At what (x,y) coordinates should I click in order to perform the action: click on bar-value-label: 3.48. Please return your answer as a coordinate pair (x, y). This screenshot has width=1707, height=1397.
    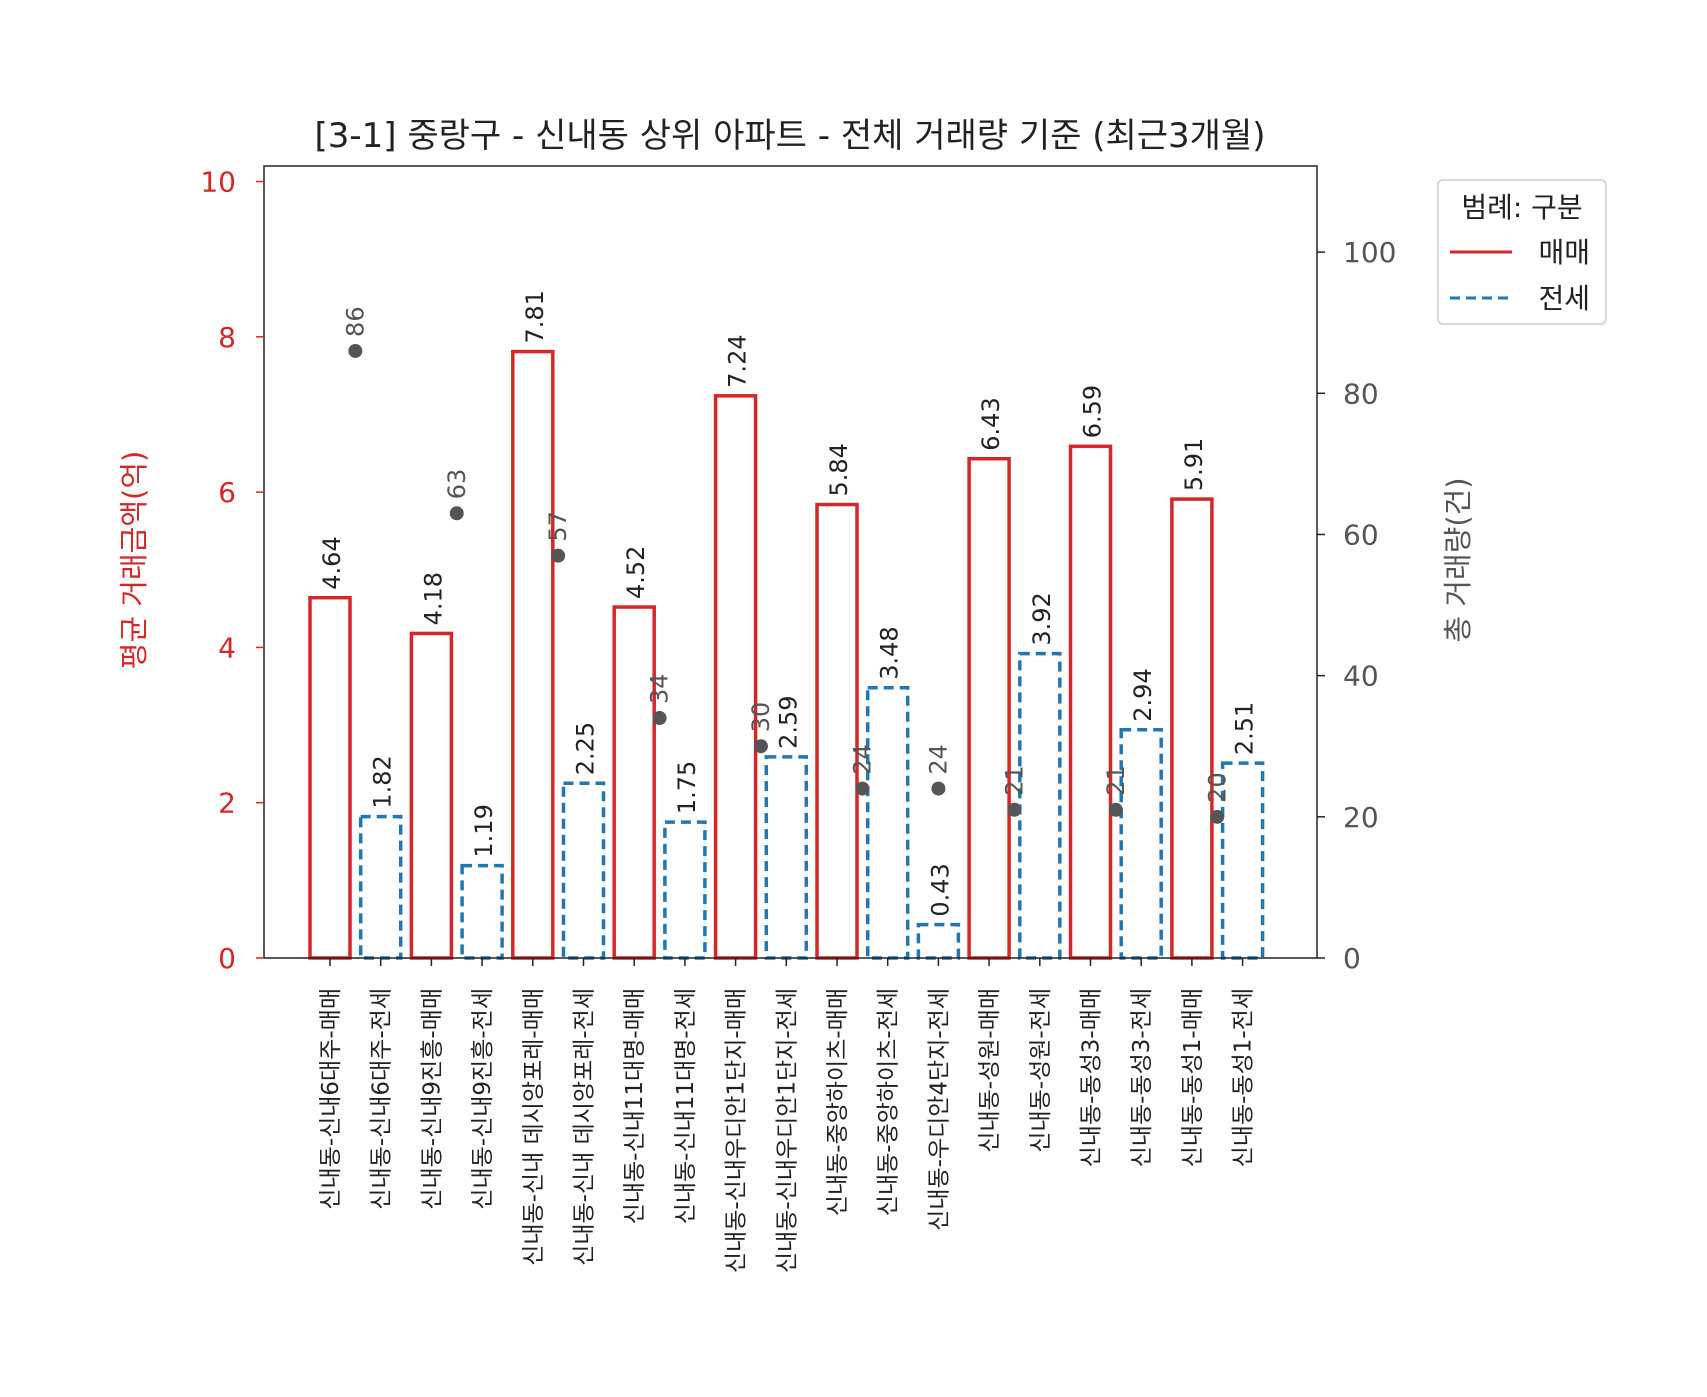
    Looking at the image, I should click on (890, 652).